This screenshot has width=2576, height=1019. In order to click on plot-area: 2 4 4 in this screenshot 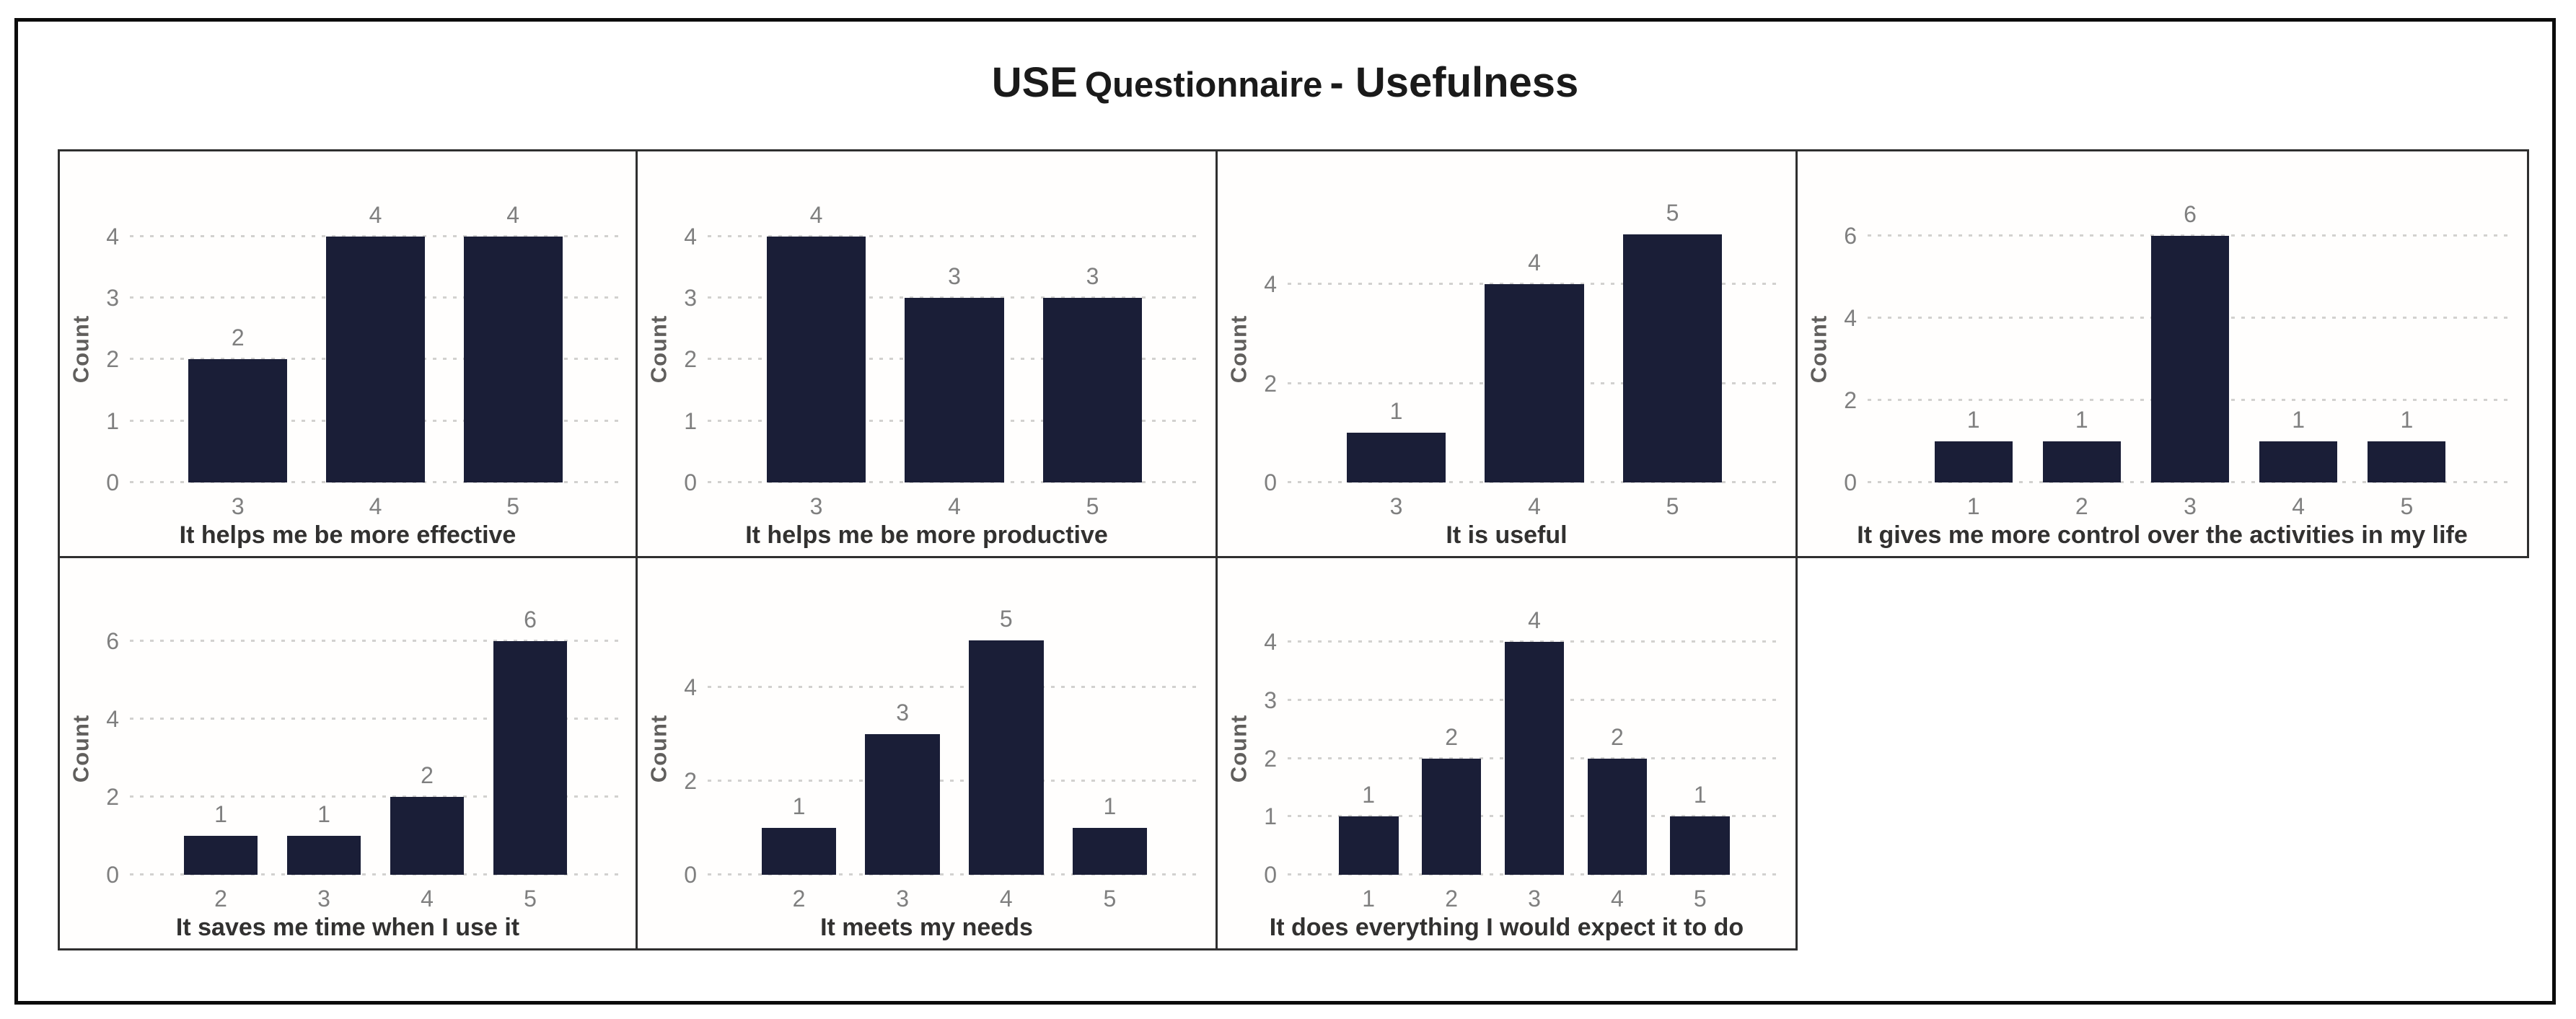, I will do `click(375, 342)`.